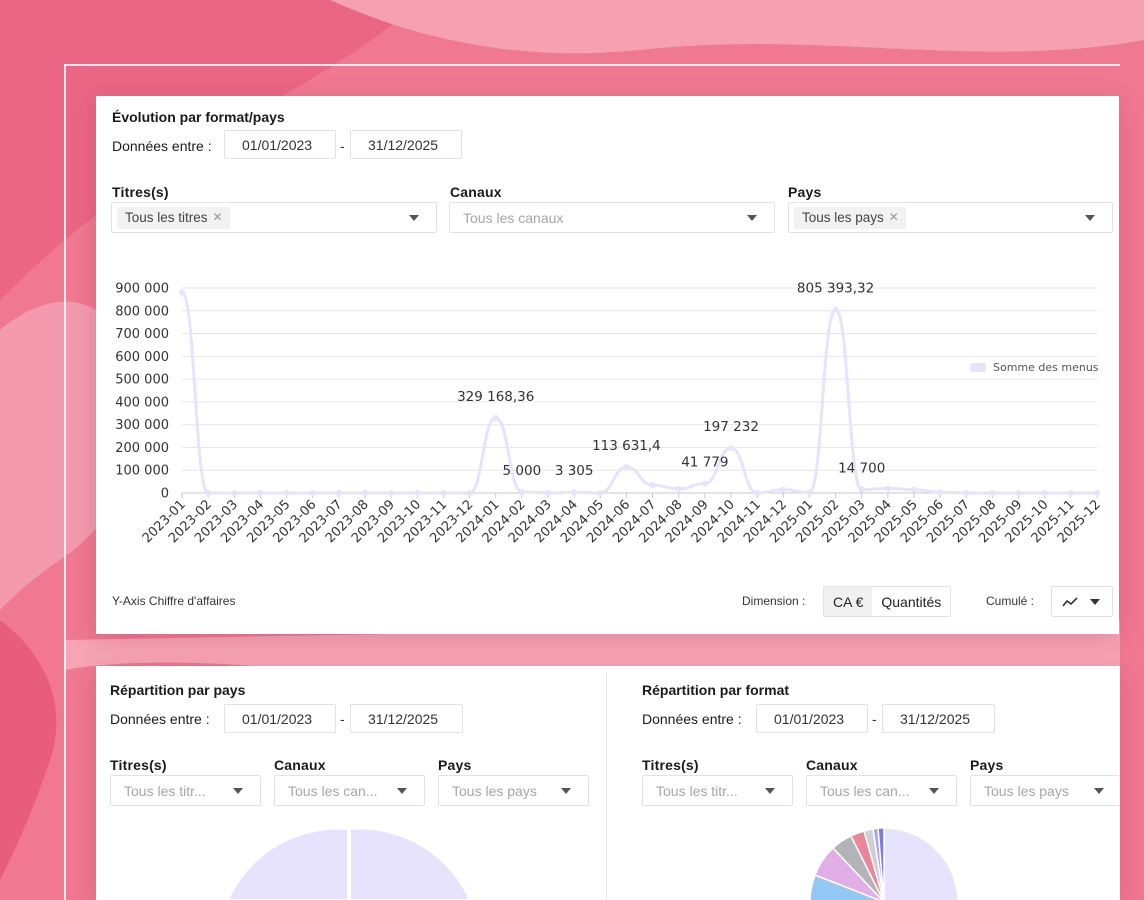  Describe the element at coordinates (142, 425) in the screenshot. I see `y-tick-label: 300 000` at that location.